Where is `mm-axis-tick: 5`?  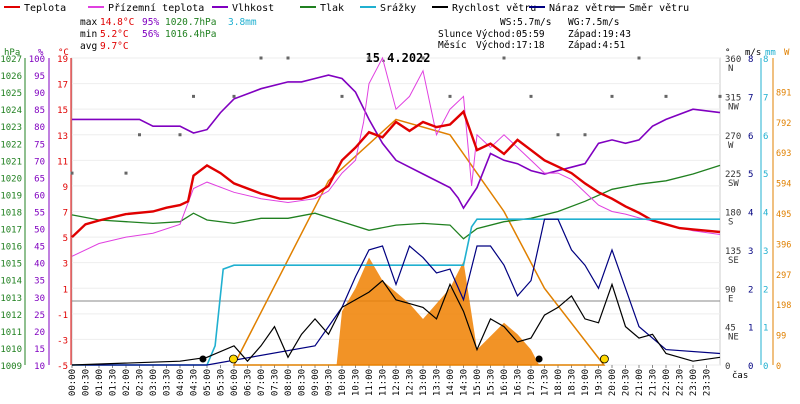 mm-axis-tick: 5 is located at coordinates (765, 175).